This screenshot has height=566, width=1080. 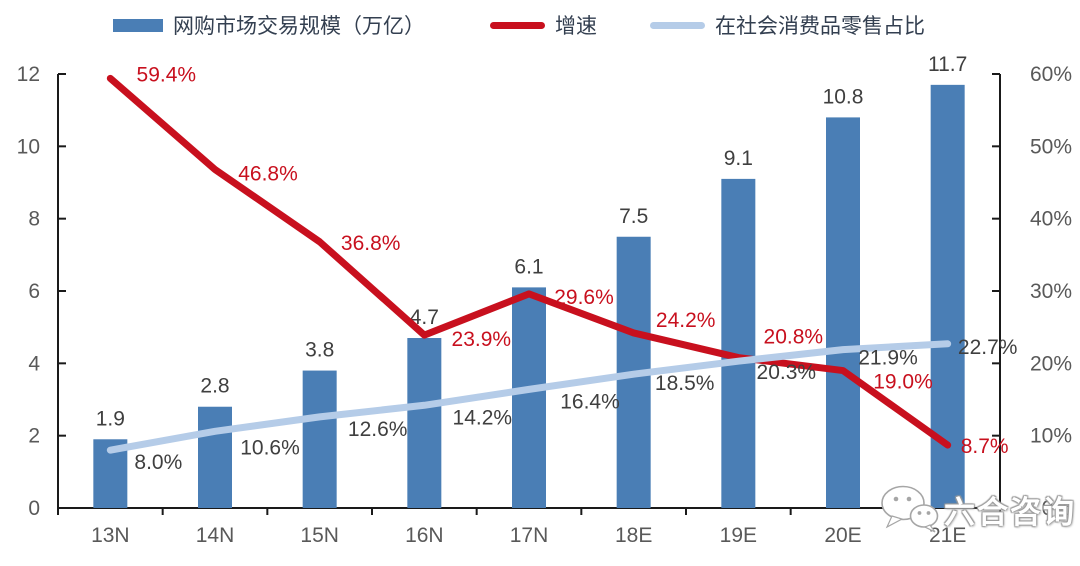 I want to click on right-axis-tick-label: 60%, so click(x=1051, y=74).